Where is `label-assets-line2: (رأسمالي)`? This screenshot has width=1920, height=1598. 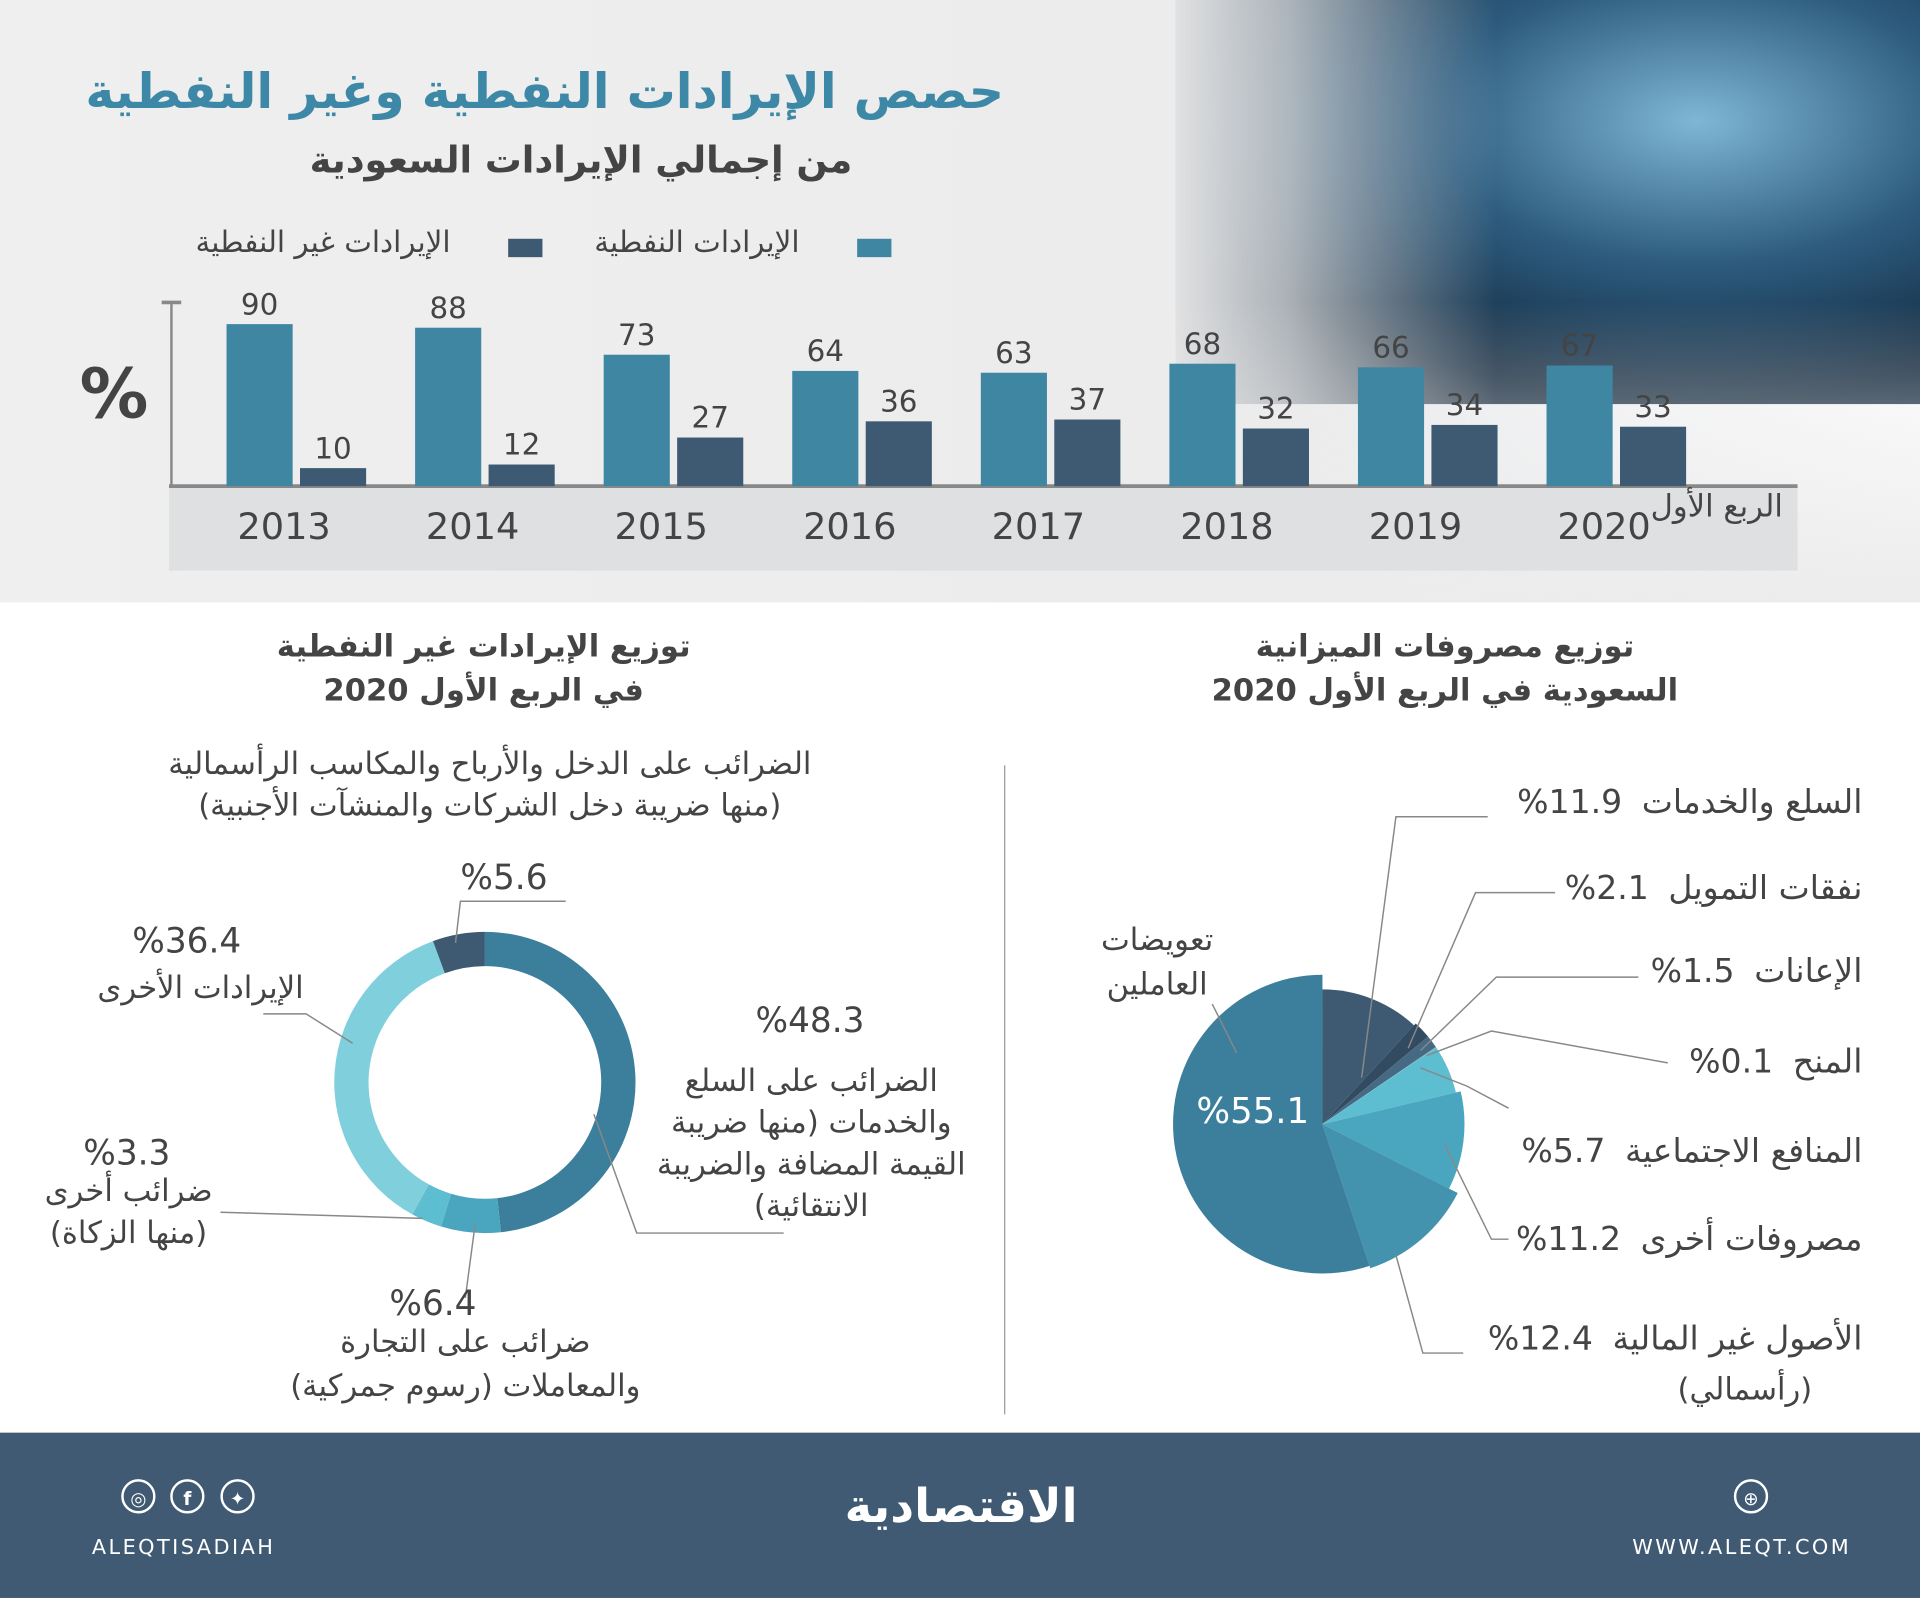
label-assets-line2: (رأسمالي) is located at coordinates (1745, 1389).